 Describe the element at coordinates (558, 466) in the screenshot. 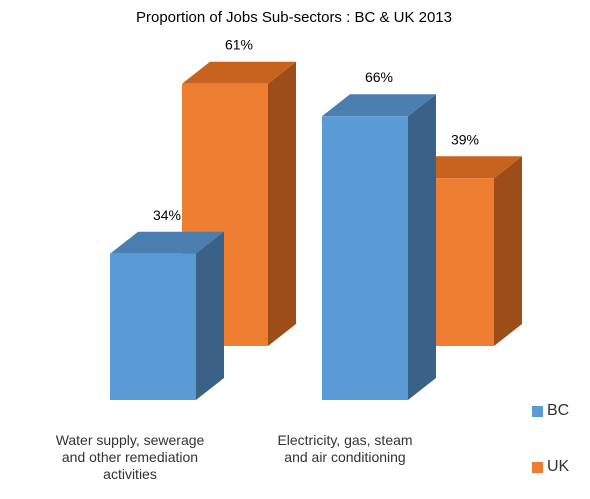

I see `legend-label-uk: UK` at that location.